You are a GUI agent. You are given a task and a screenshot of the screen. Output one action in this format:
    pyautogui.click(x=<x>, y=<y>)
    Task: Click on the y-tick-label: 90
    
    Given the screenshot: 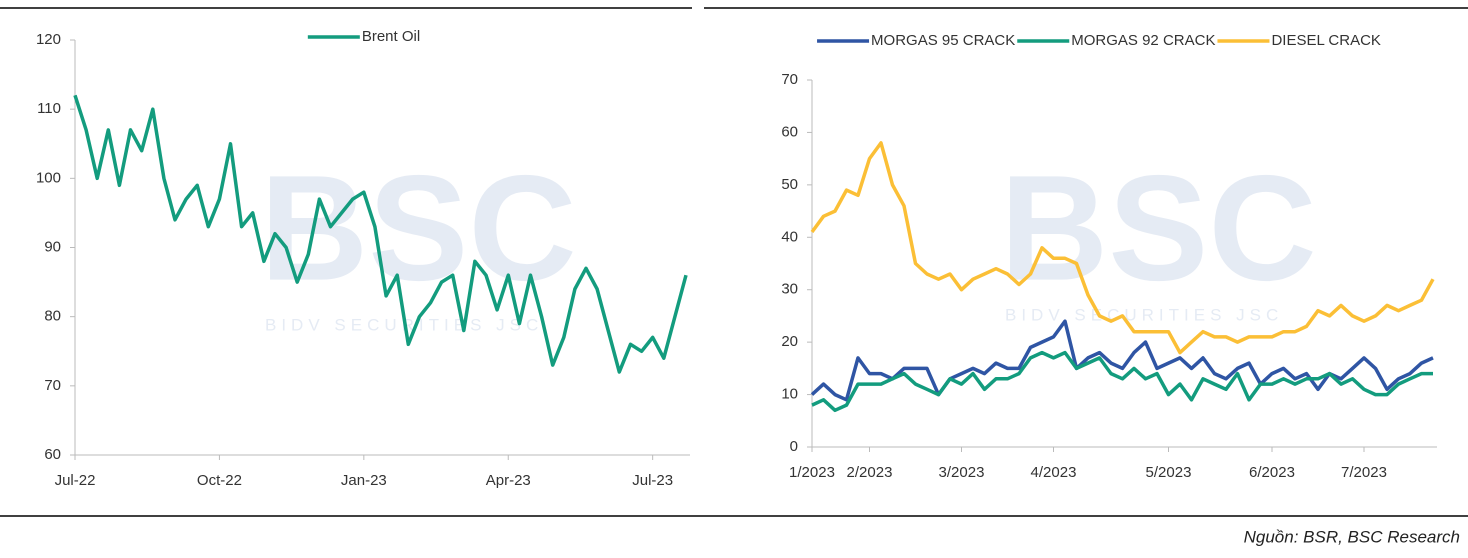 What is the action you would take?
    pyautogui.click(x=52, y=246)
    